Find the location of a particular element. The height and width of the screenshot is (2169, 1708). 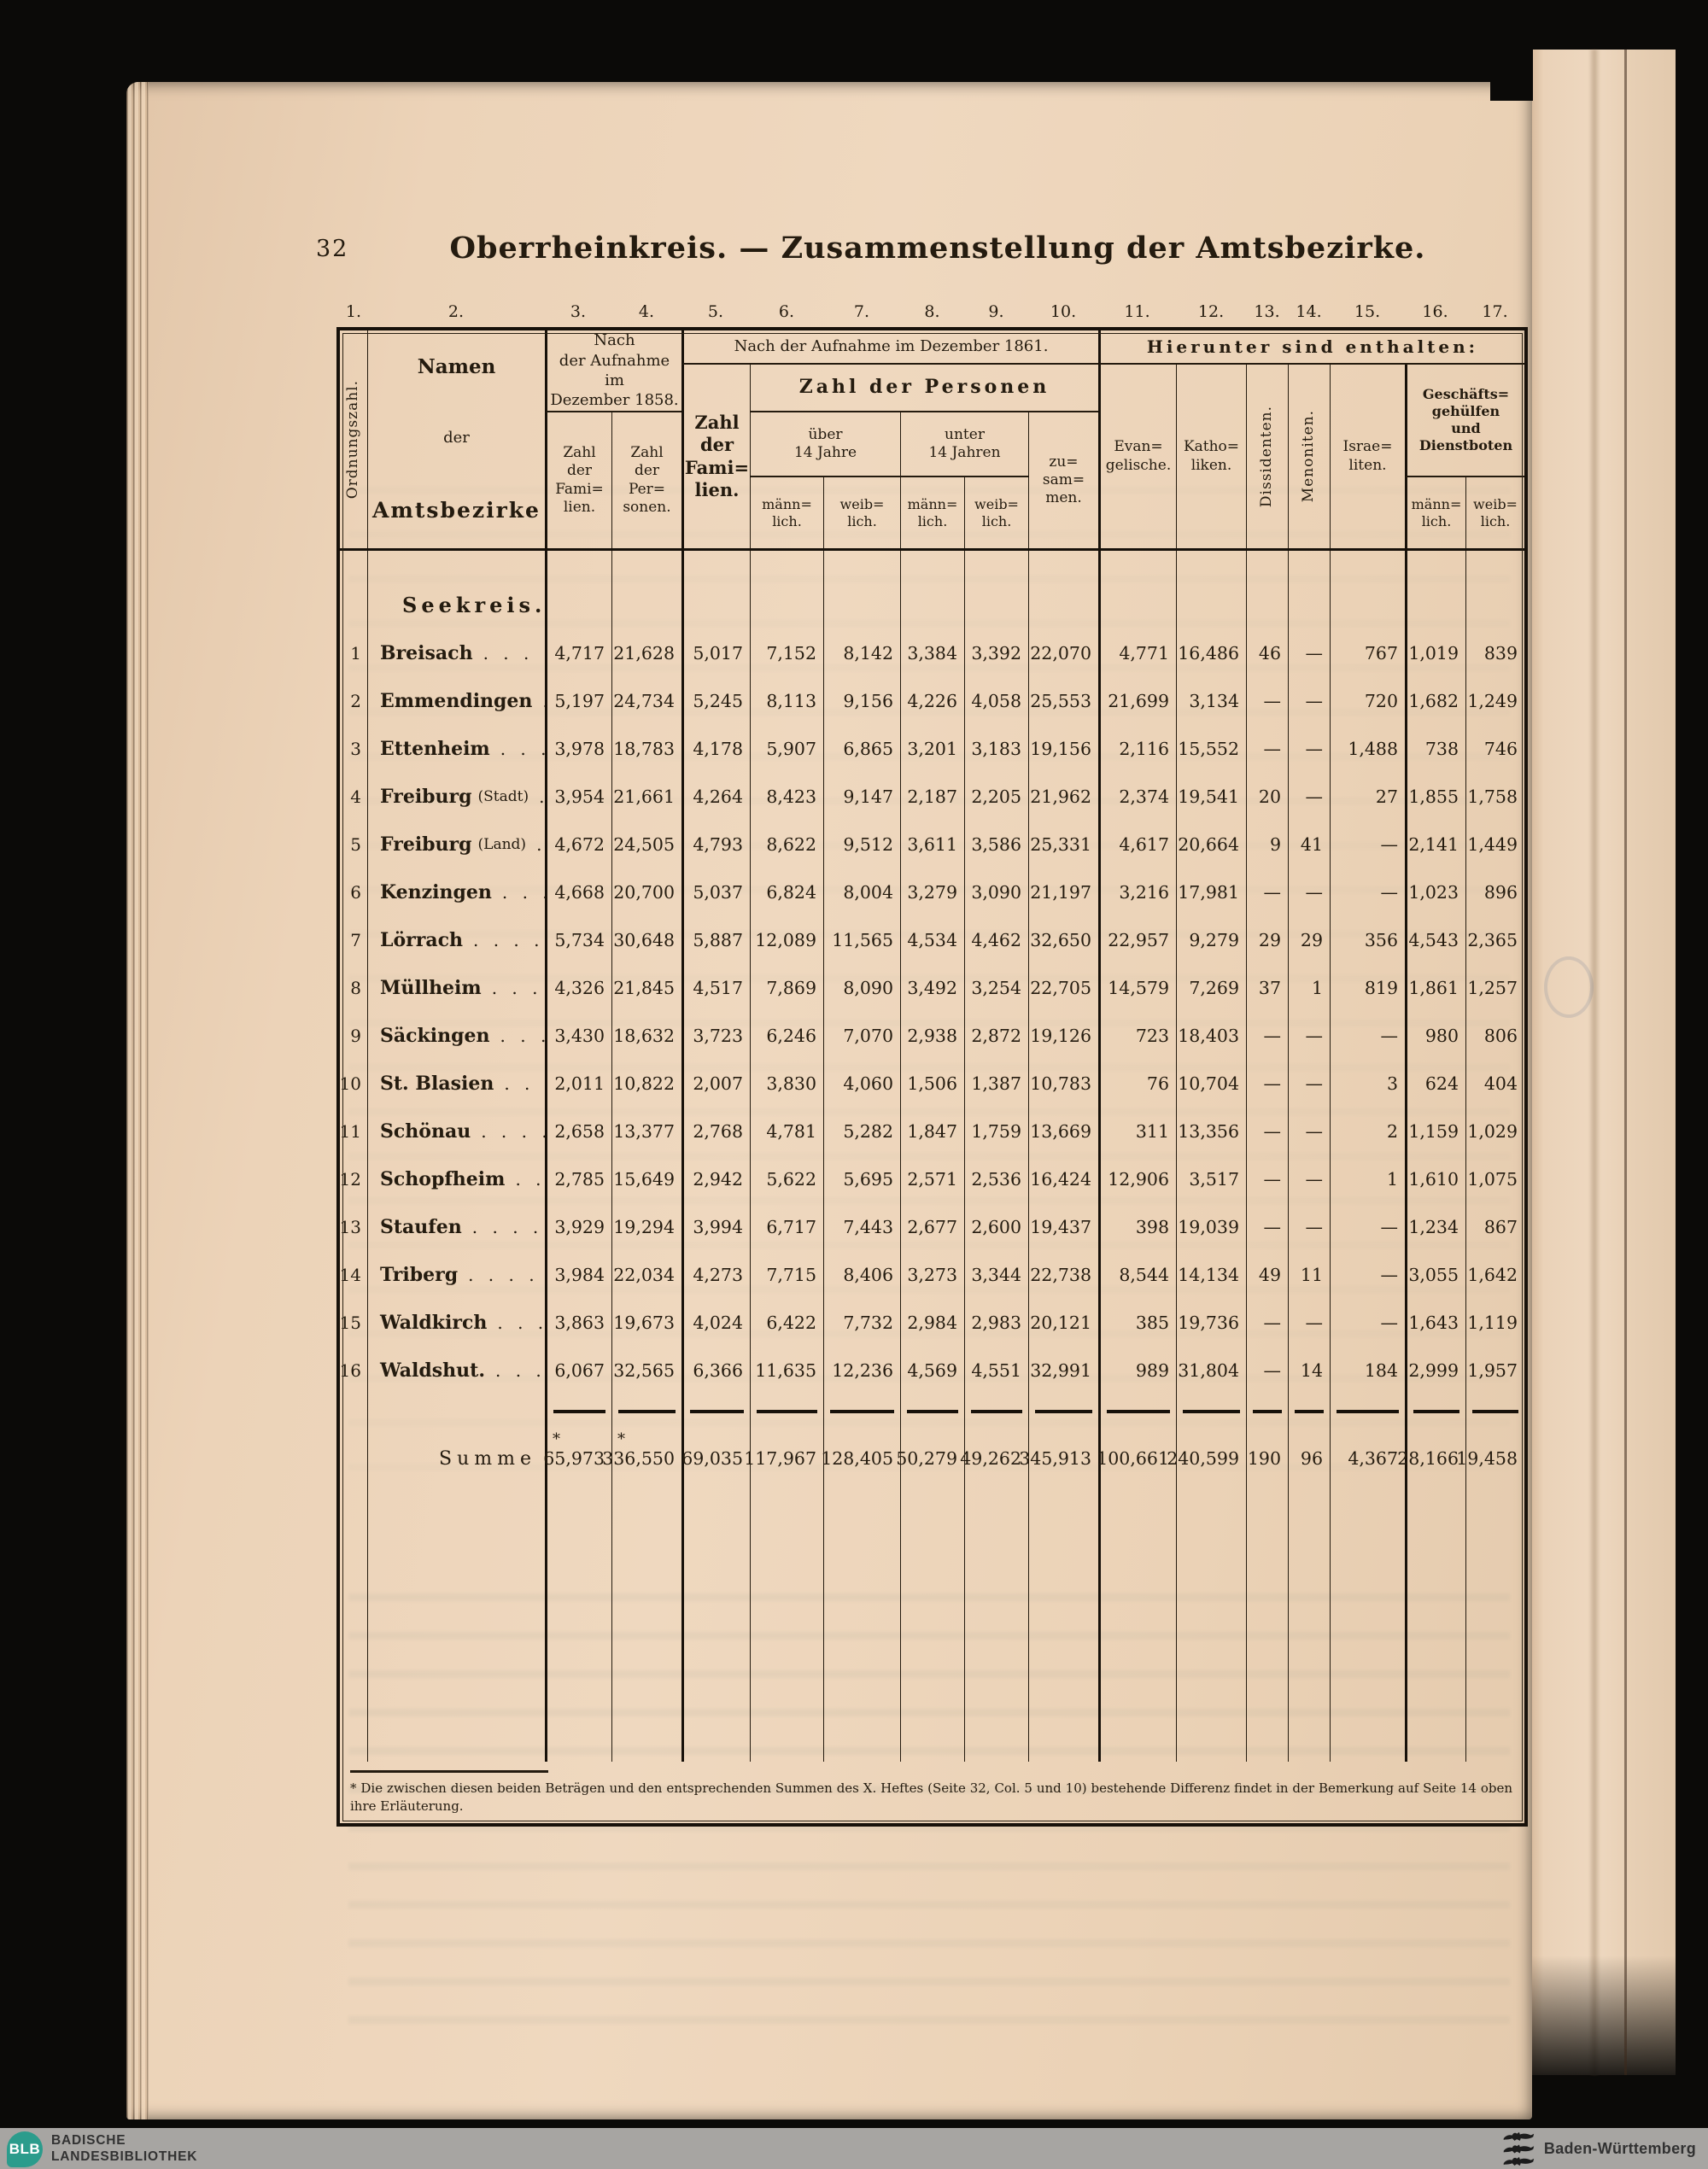

table-cell: 184 is located at coordinates (1367, 1370).